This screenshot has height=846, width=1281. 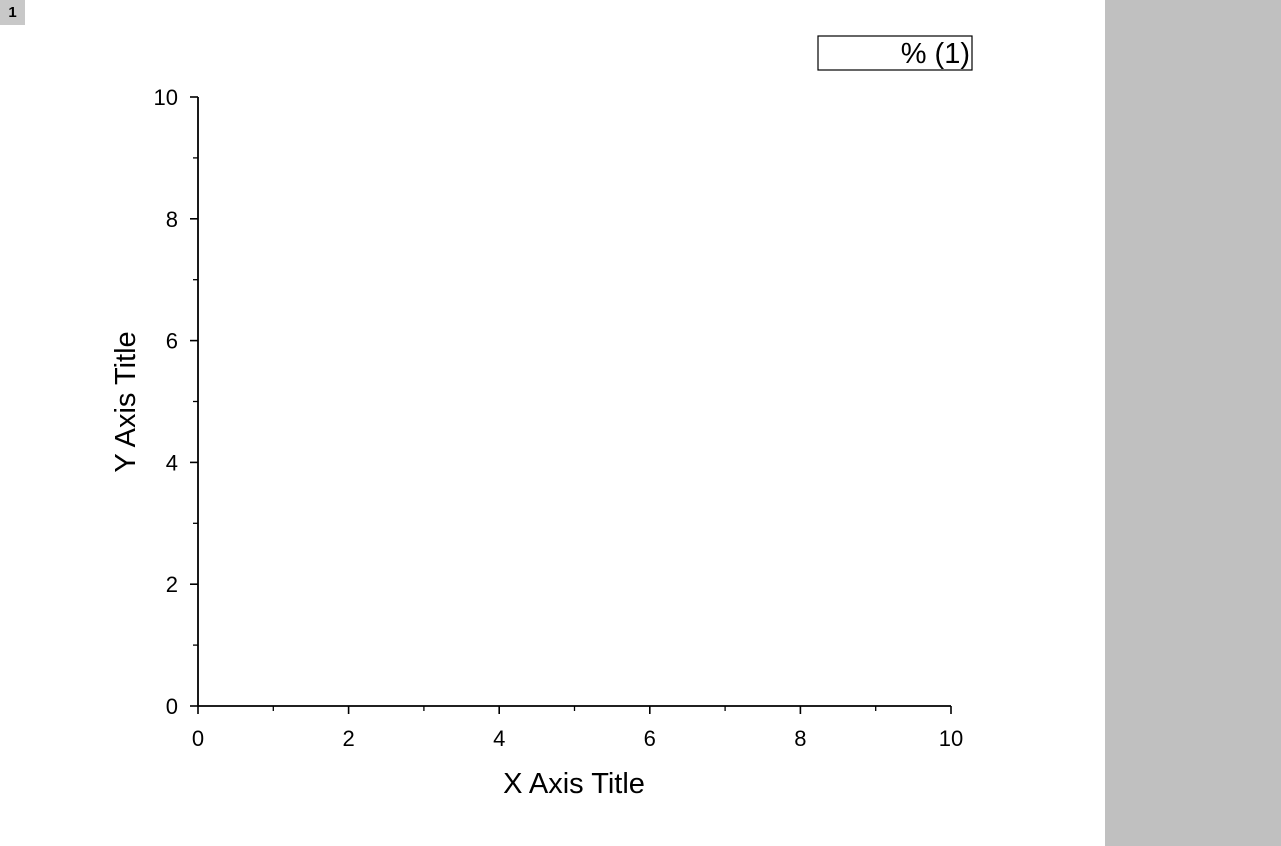 I want to click on legend-box, so click(x=895, y=53).